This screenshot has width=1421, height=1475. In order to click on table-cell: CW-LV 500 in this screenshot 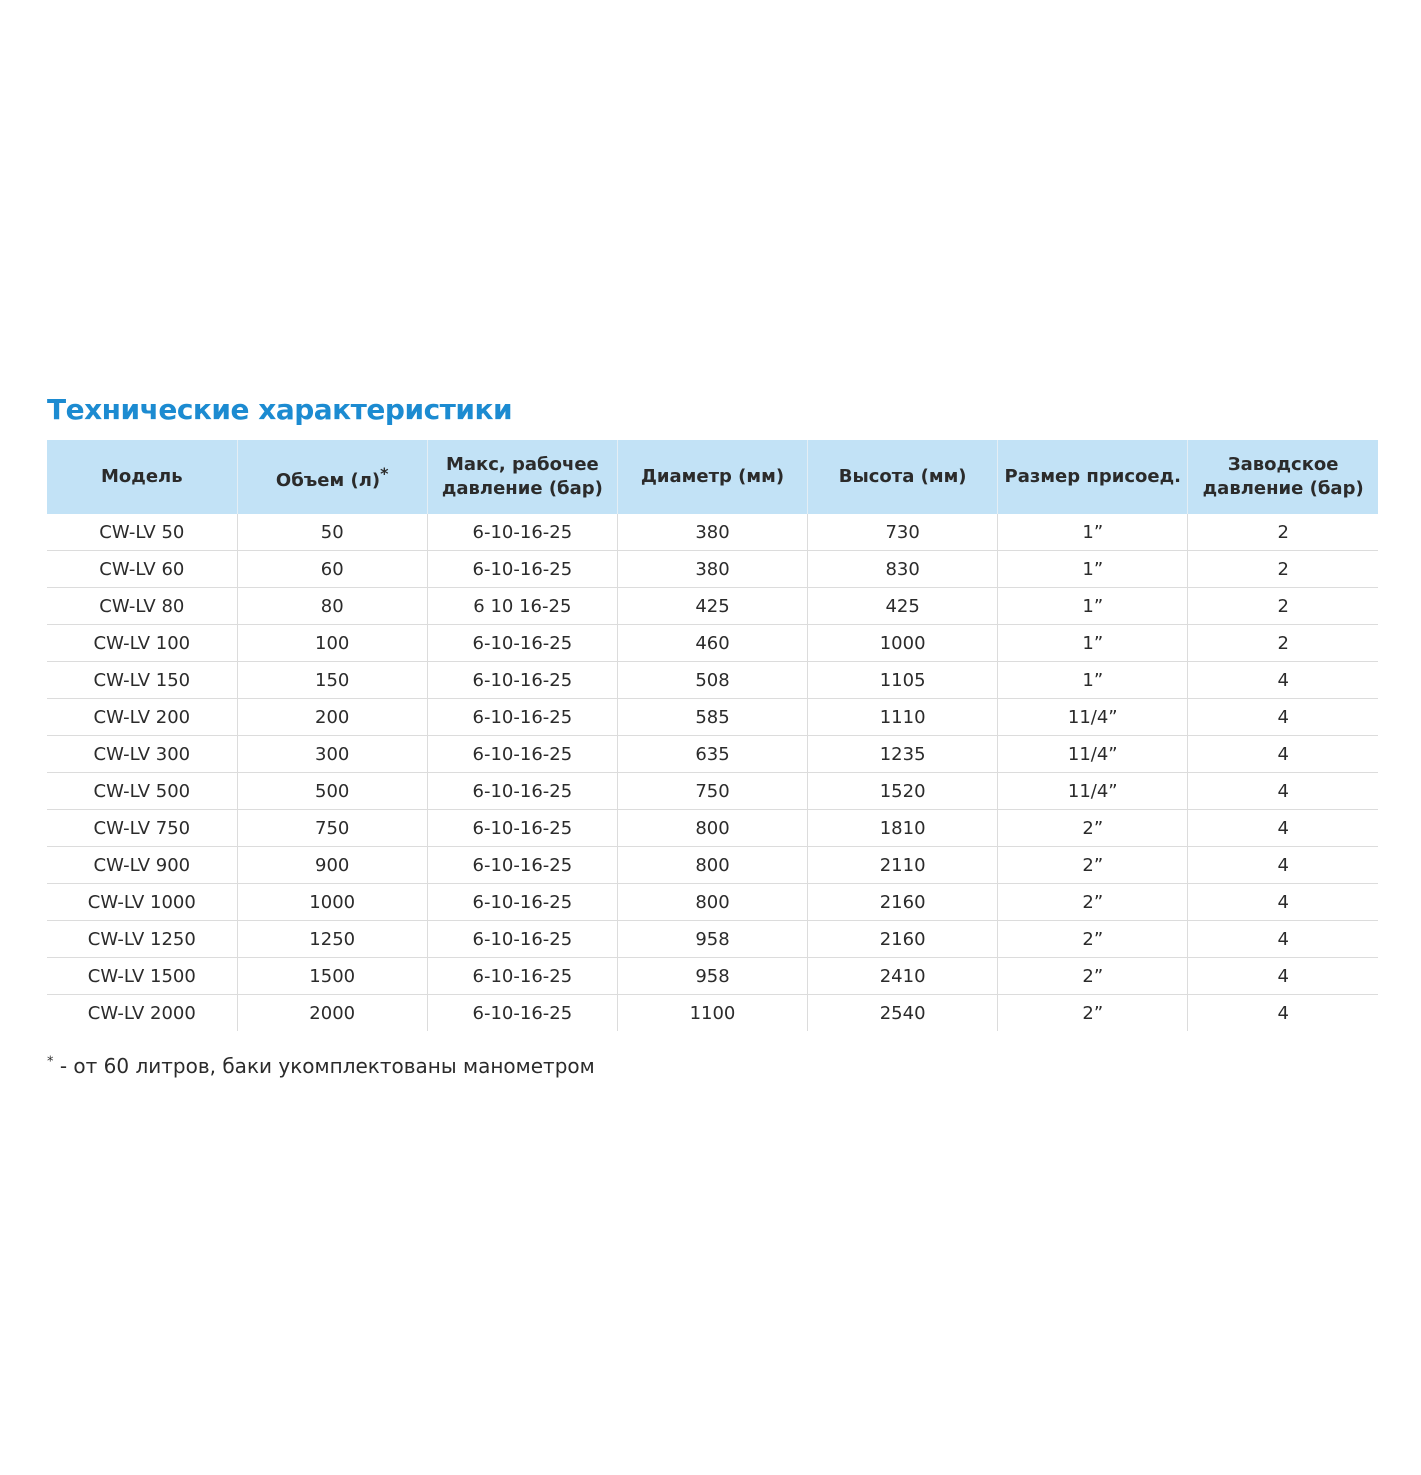, I will do `click(142, 791)`.